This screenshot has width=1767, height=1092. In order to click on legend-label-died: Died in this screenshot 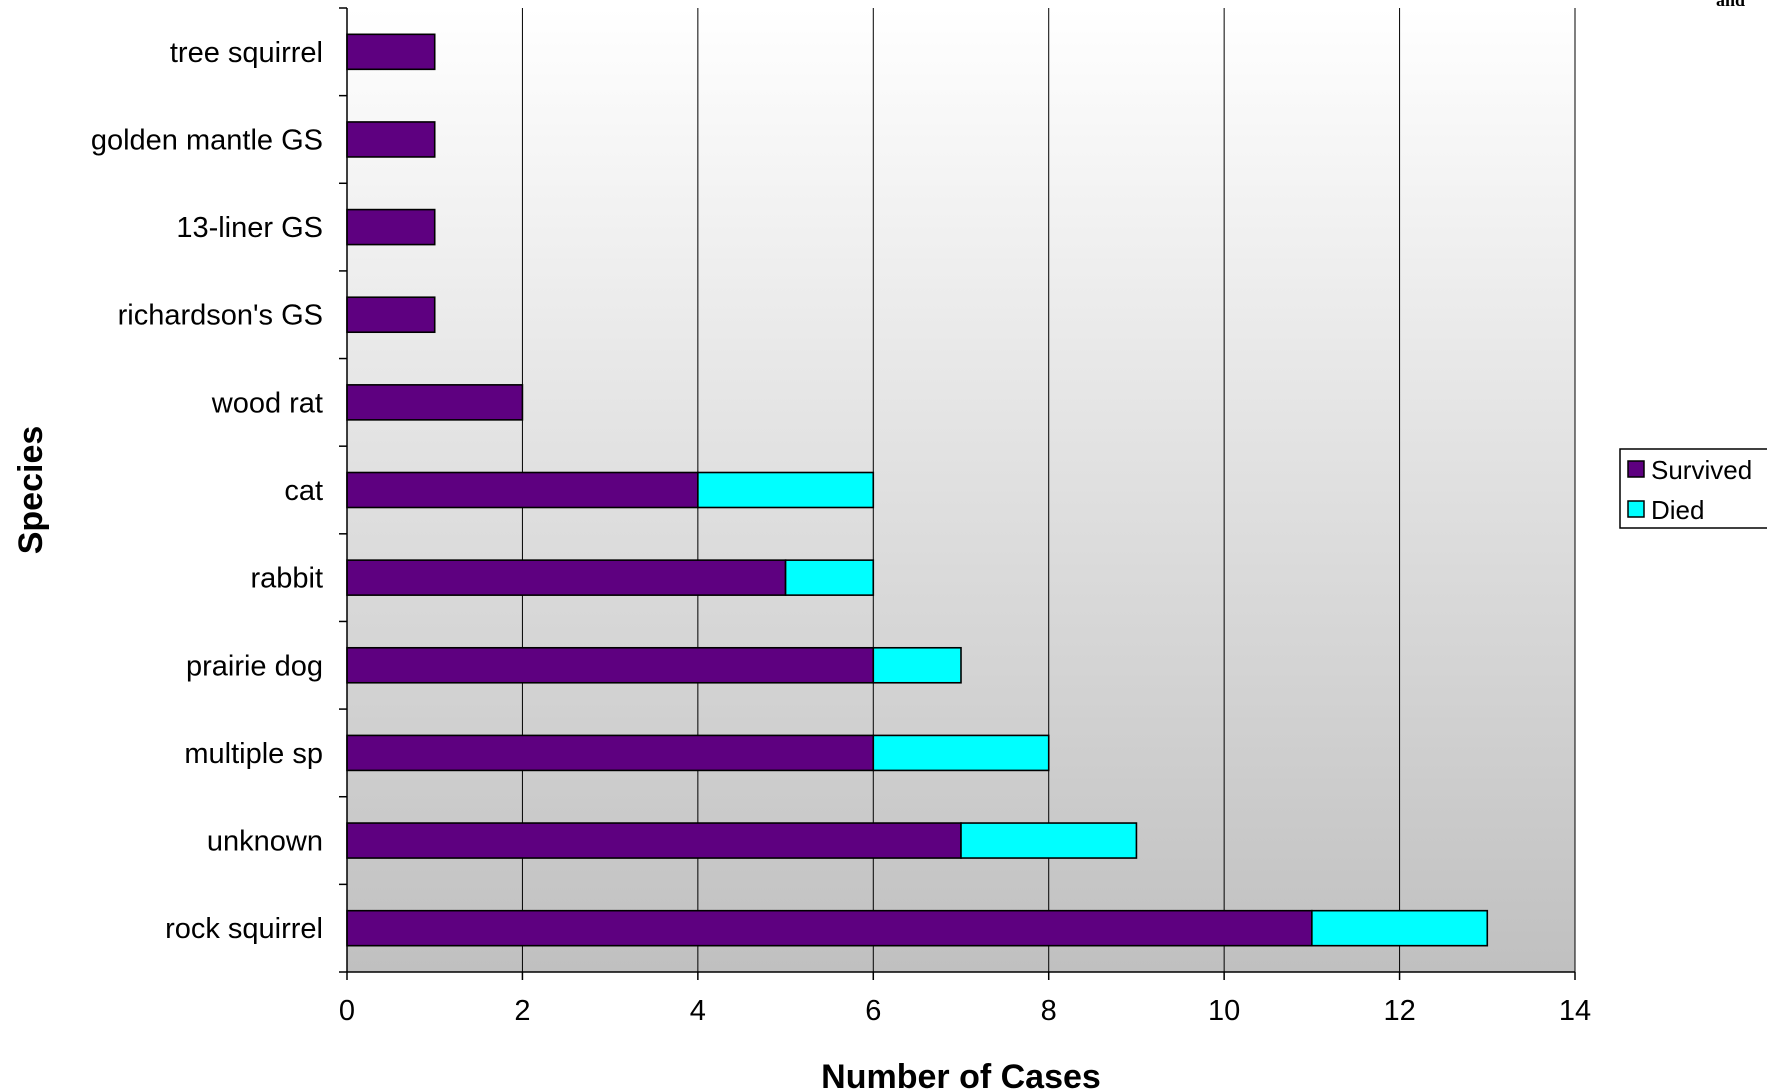, I will do `click(1677, 510)`.